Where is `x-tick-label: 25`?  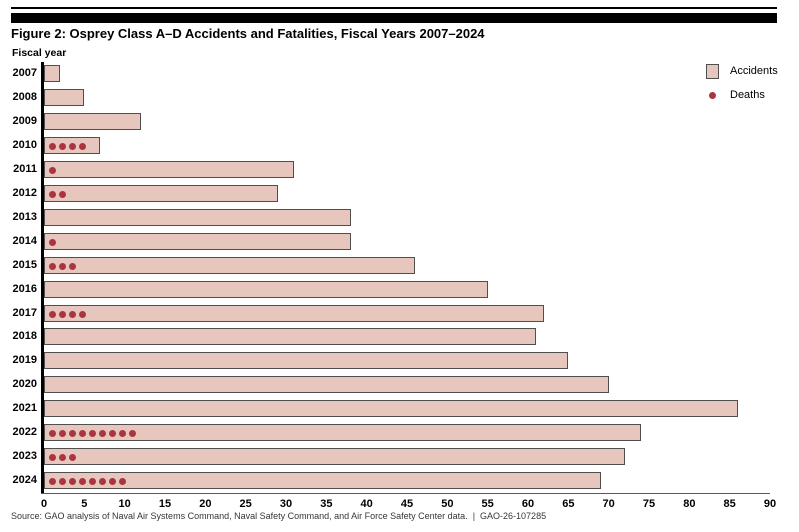 x-tick-label: 25 is located at coordinates (245, 504).